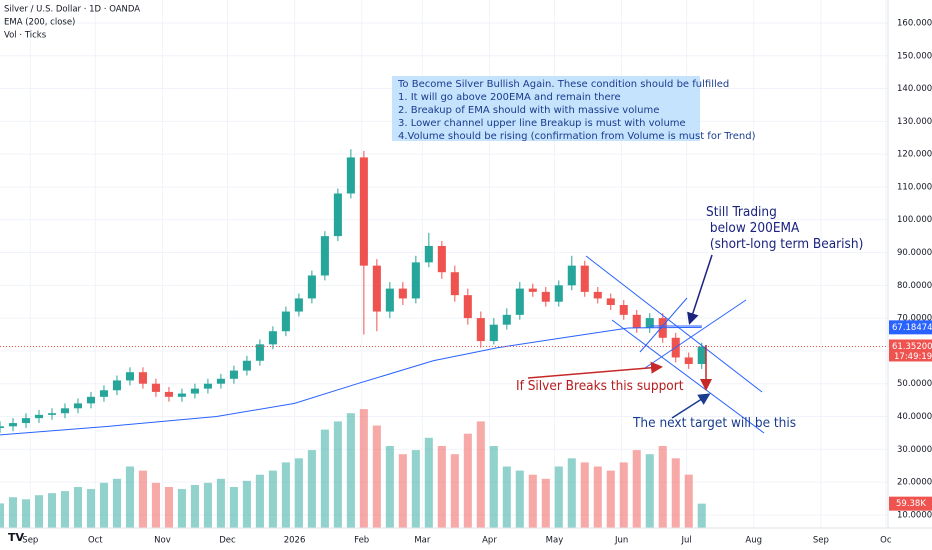  I want to click on y-tick-label: 130.00000, so click(914, 122).